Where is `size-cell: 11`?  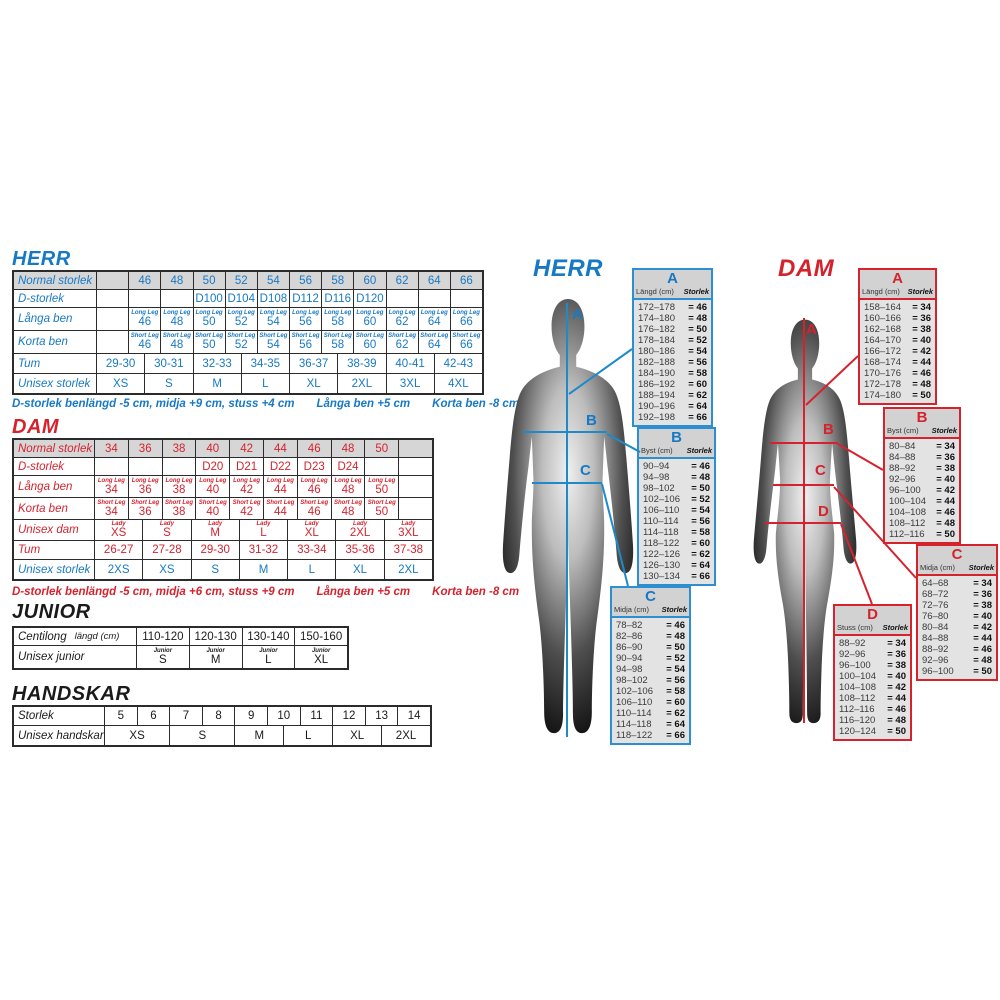 size-cell: 11 is located at coordinates (316, 716).